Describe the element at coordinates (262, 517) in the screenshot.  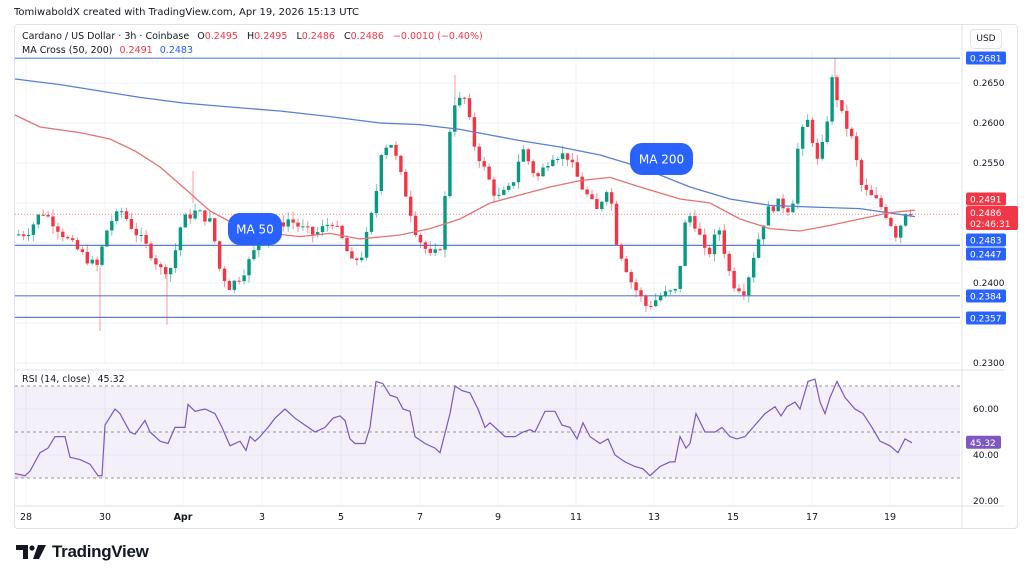
I see `time-tick: 3` at that location.